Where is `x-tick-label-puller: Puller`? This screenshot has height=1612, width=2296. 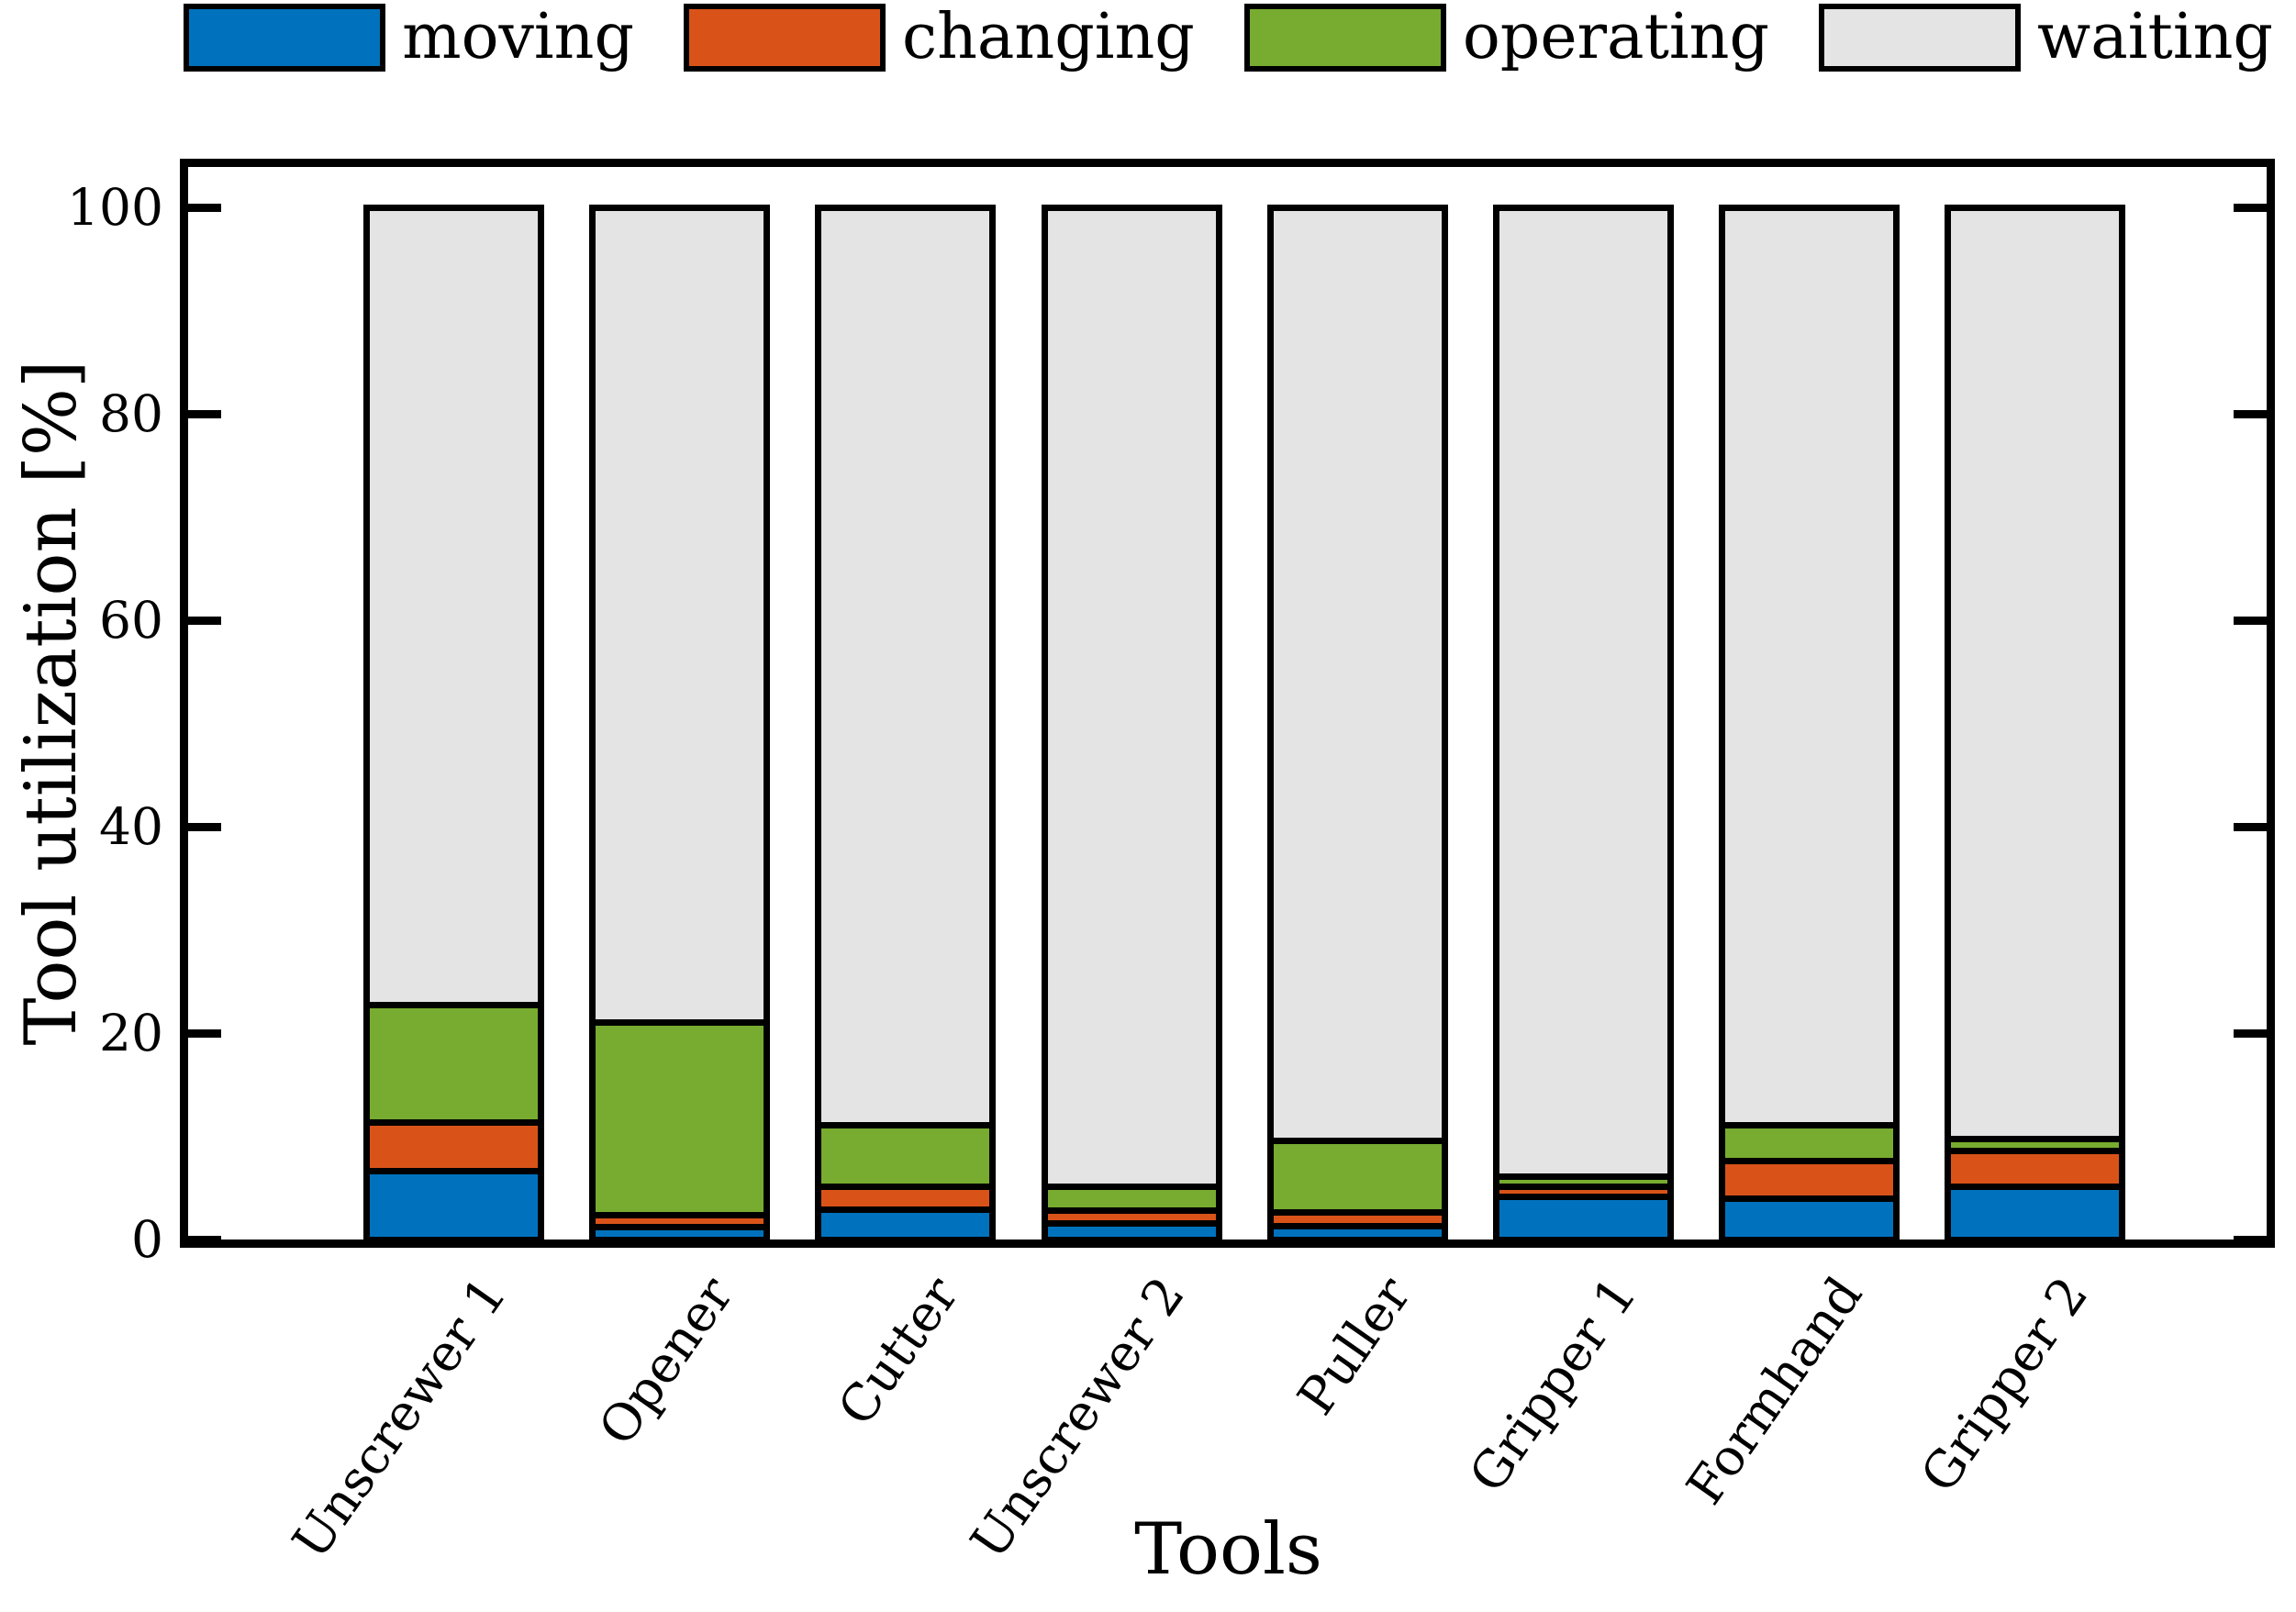 x-tick-label-puller: Puller is located at coordinates (1354, 1346).